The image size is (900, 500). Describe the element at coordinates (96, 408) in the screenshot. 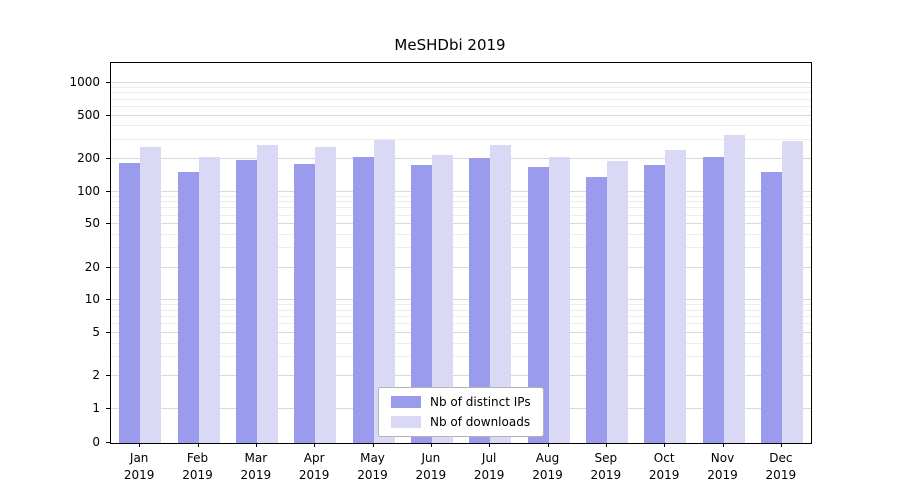

I see `y-tick-label: 1` at that location.